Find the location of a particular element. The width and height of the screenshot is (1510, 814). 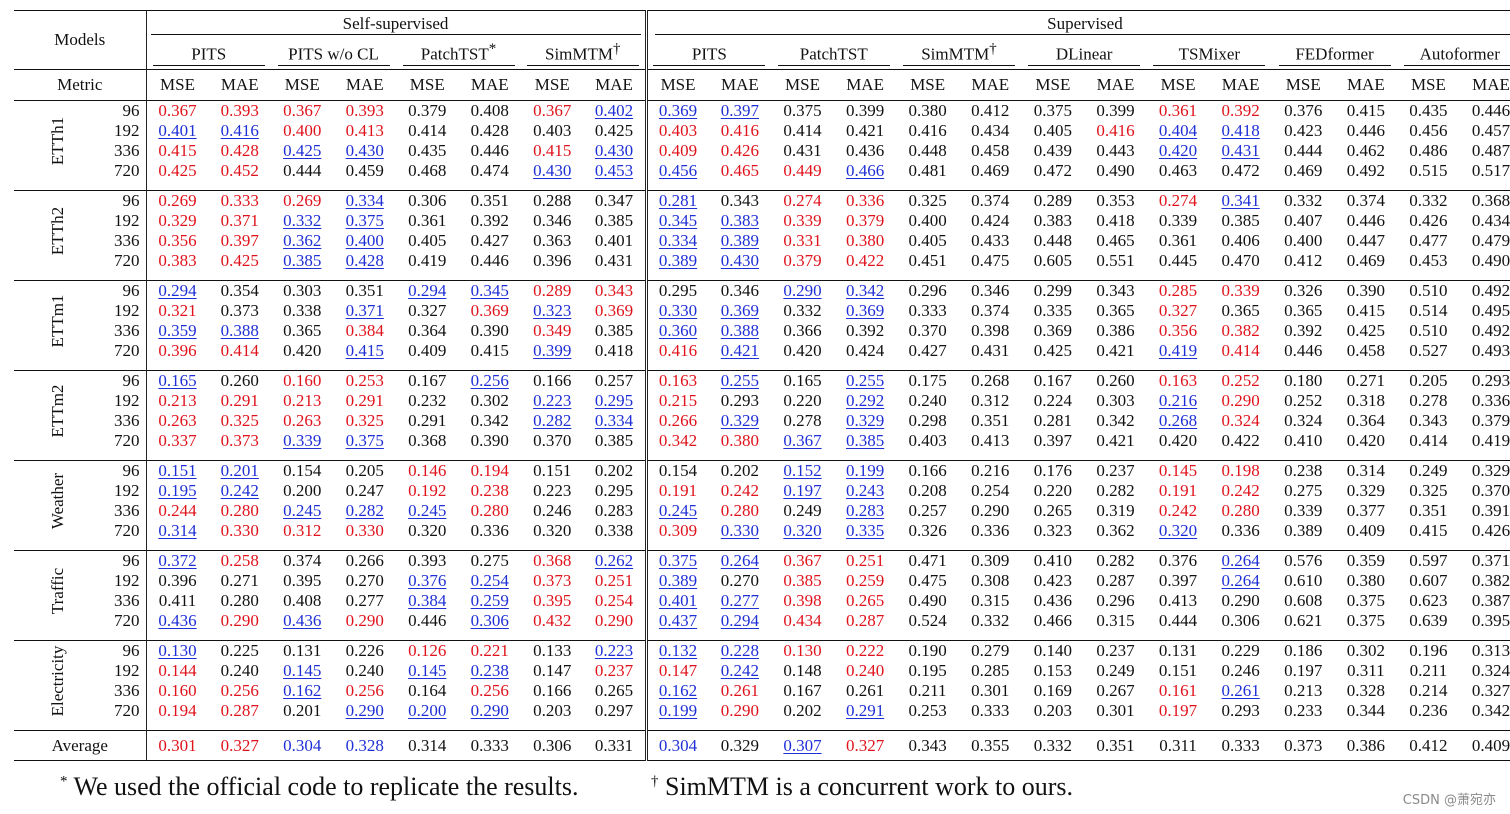

average-value-cell: 0.301 is located at coordinates (177, 745).